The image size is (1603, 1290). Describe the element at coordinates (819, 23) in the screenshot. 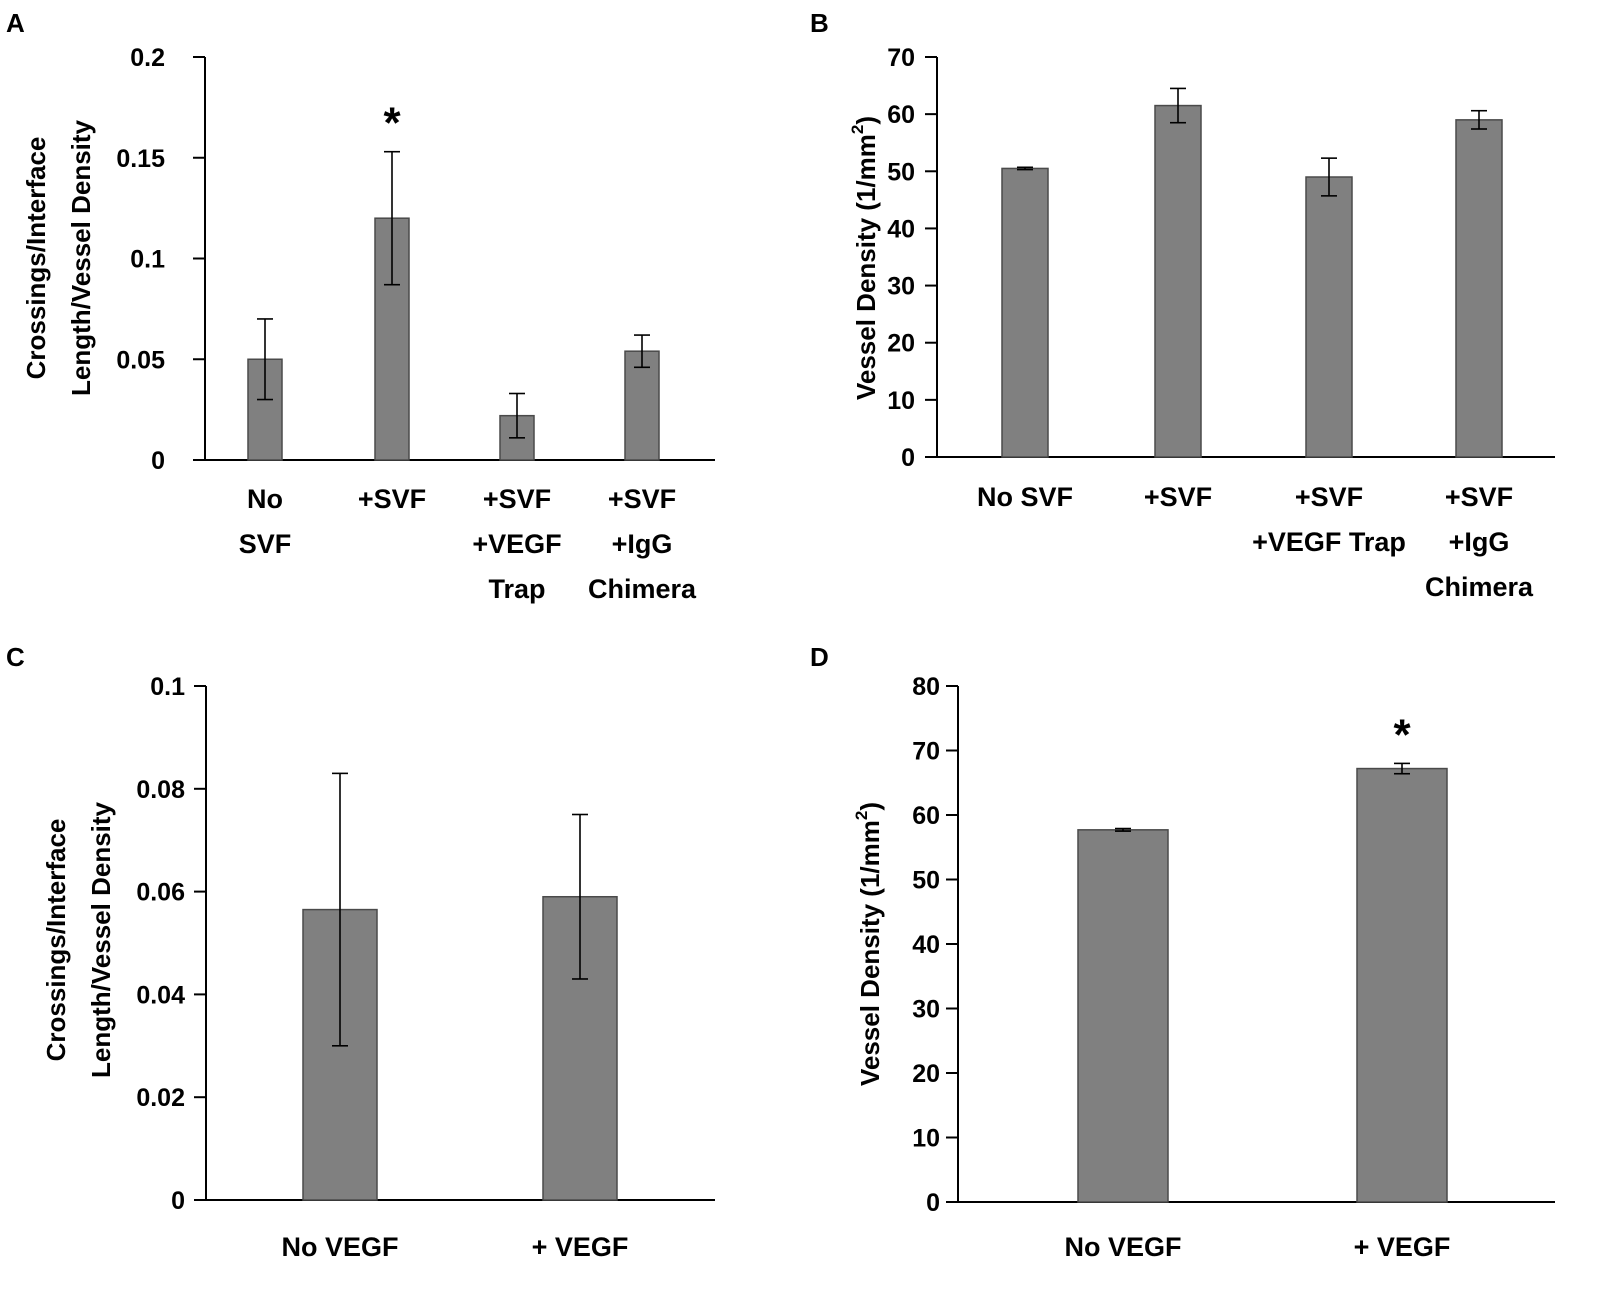

I see `panel-label-b: B` at that location.